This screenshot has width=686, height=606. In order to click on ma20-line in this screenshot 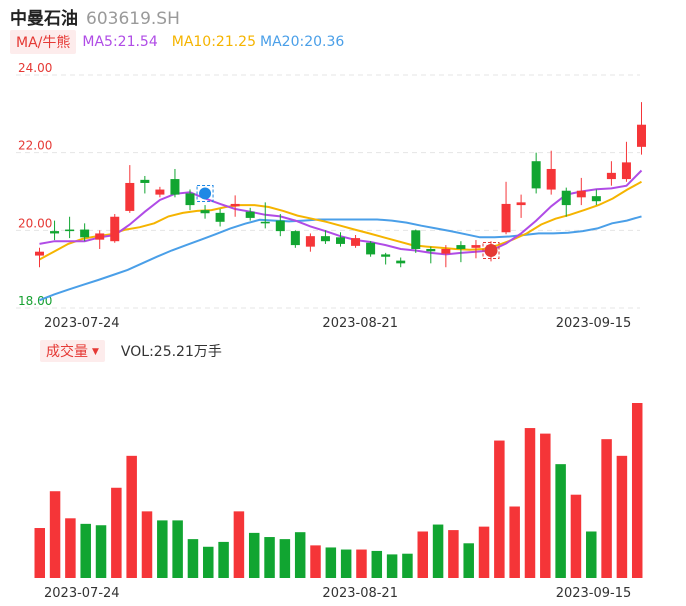, I will do `click(340, 258)`.